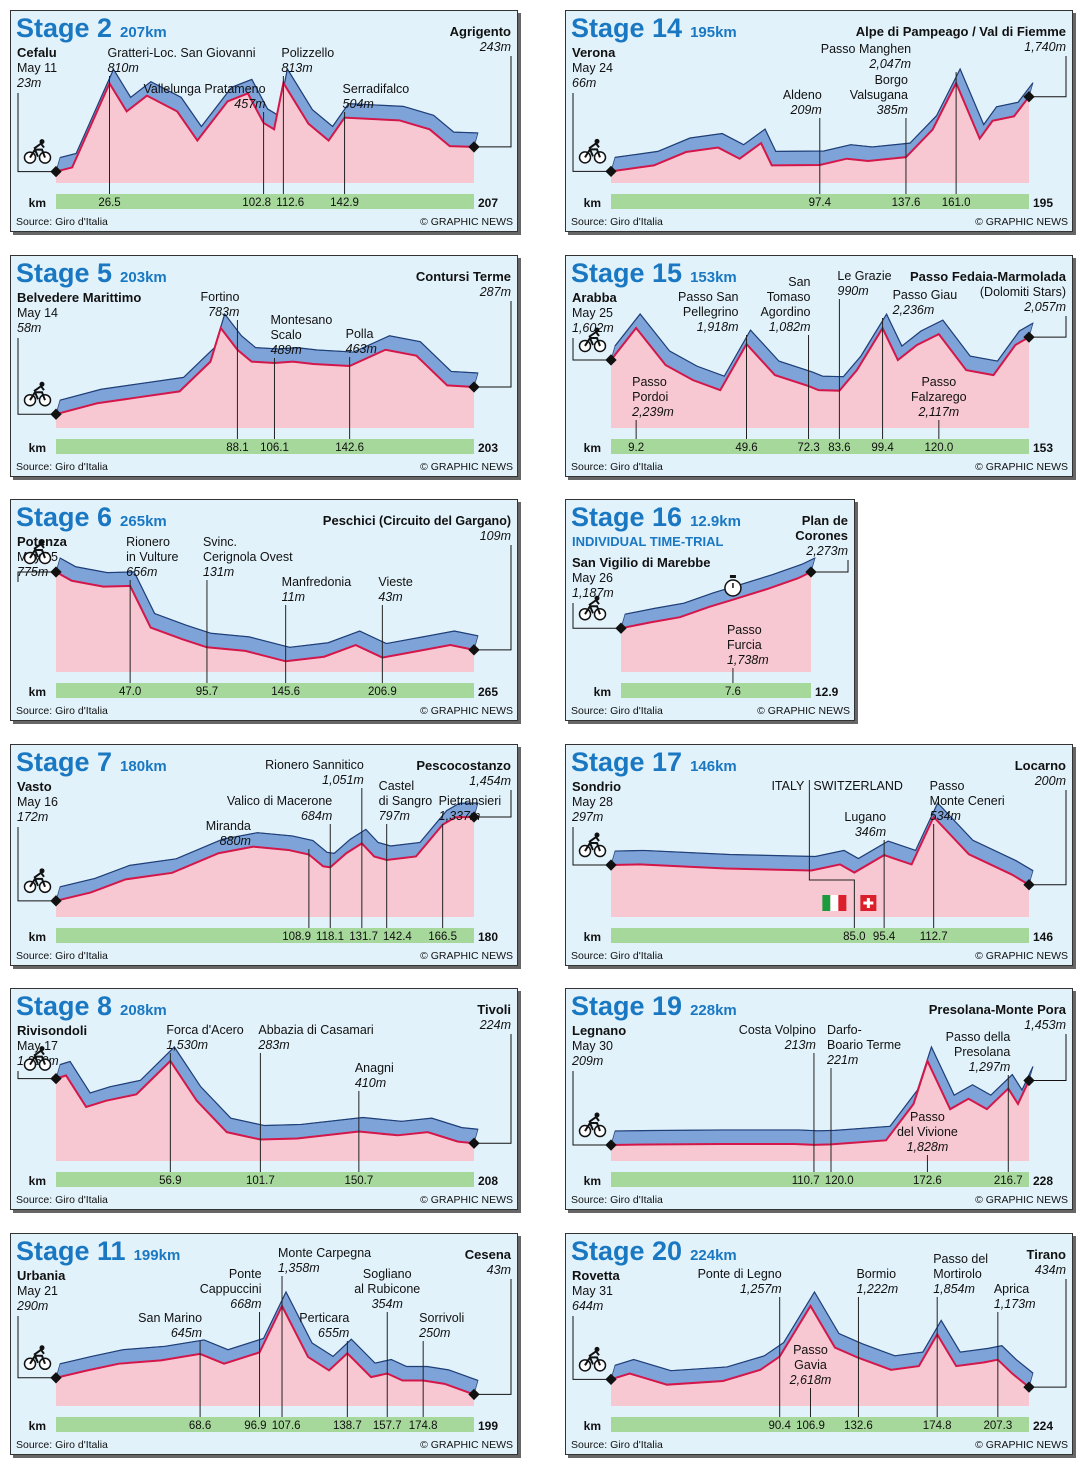 The height and width of the screenshot is (1464, 1084). What do you see at coordinates (245, 1304) in the screenshot?
I see `climb-elevation: 668m` at bounding box center [245, 1304].